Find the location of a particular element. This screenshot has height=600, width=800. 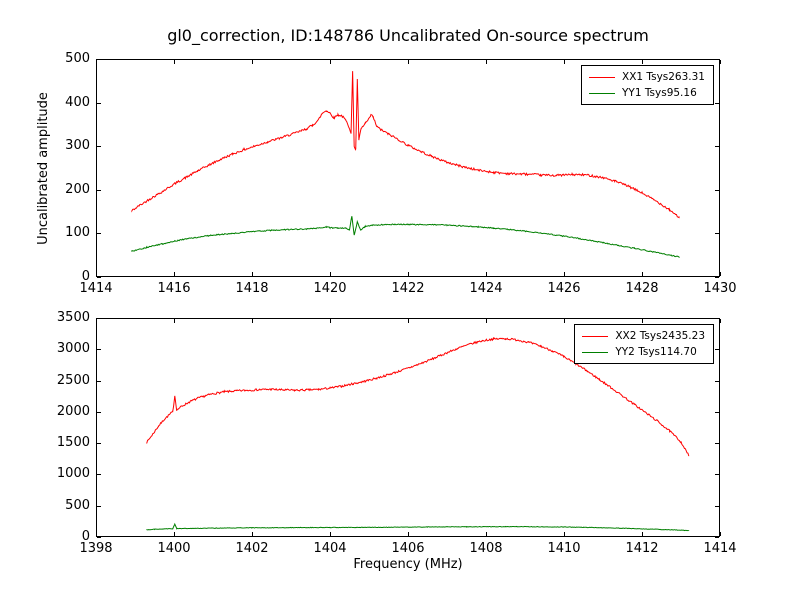

y-tick-label: 3500 is located at coordinates (73, 317).